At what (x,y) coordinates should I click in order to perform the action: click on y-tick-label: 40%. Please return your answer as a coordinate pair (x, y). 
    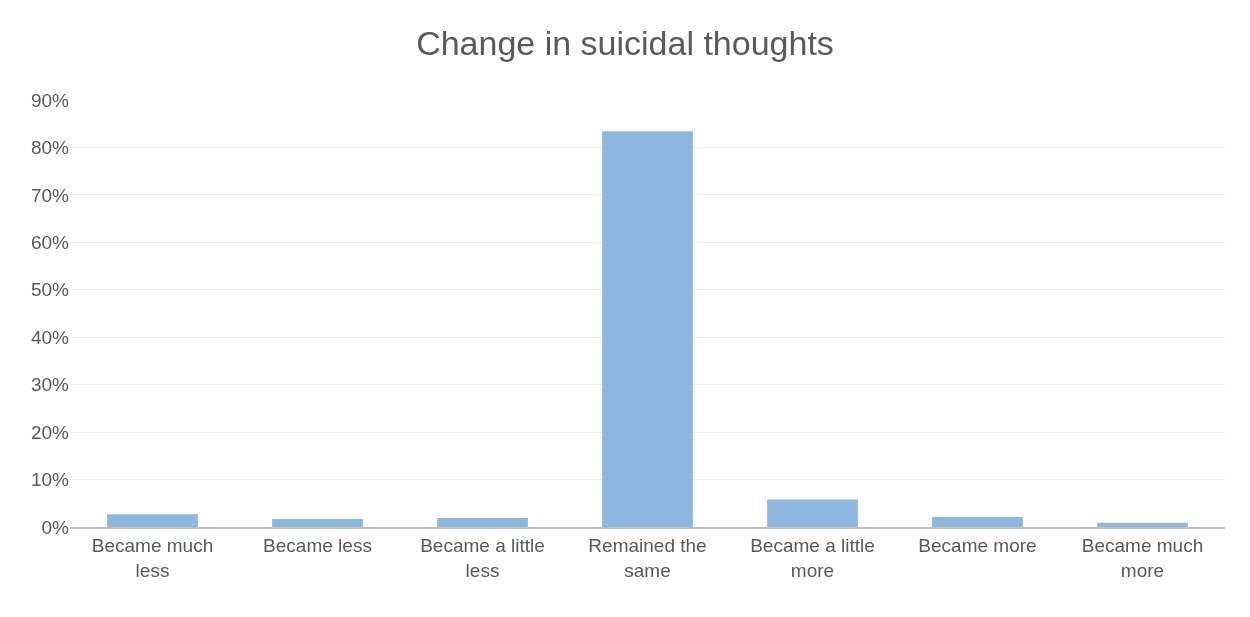
    Looking at the image, I should click on (50, 337).